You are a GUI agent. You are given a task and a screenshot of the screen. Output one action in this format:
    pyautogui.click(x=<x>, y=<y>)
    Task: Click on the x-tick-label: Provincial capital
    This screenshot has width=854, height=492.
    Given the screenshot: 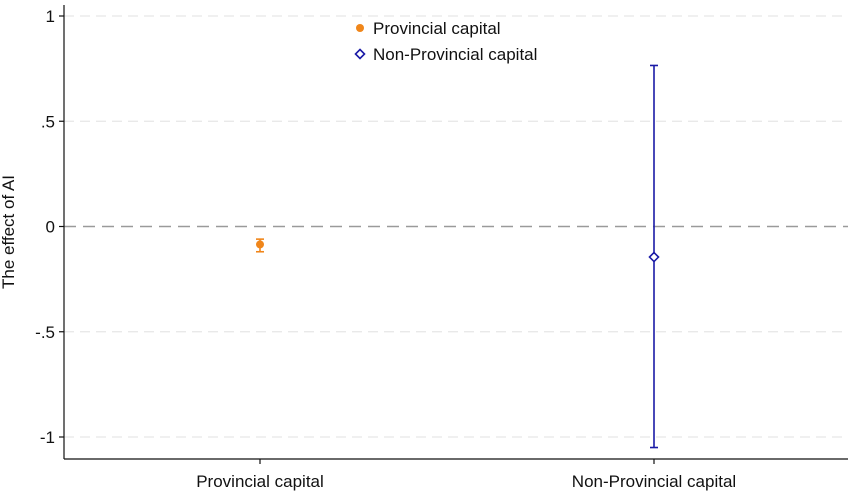 What is the action you would take?
    pyautogui.click(x=260, y=481)
    